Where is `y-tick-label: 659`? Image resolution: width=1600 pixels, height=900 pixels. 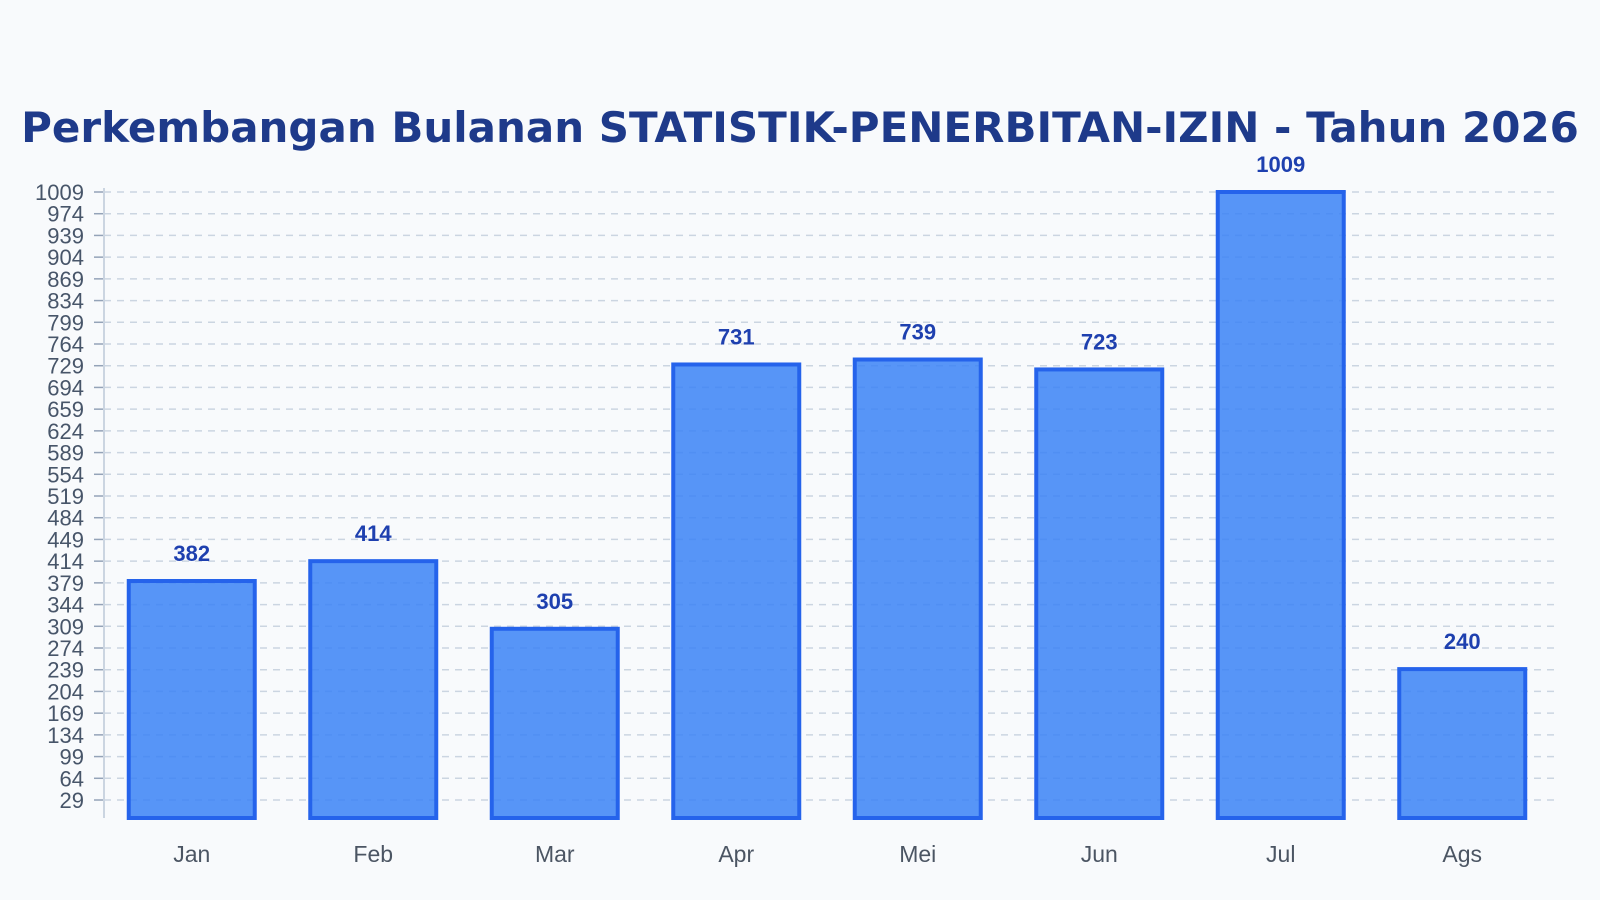 y-tick-label: 659 is located at coordinates (65, 409).